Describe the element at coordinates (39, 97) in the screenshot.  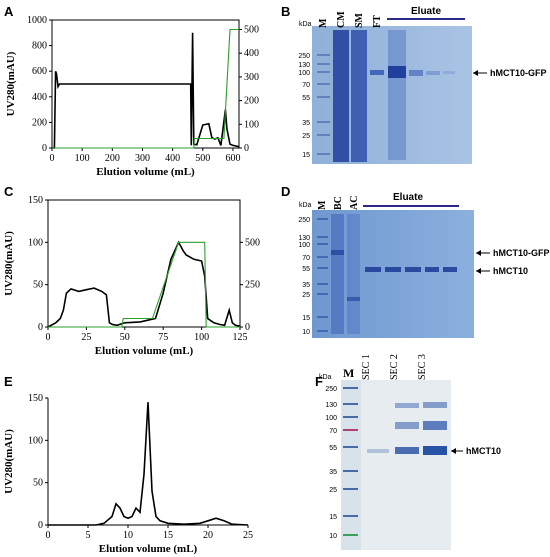
I see `y-tick-label: 400` at that location.